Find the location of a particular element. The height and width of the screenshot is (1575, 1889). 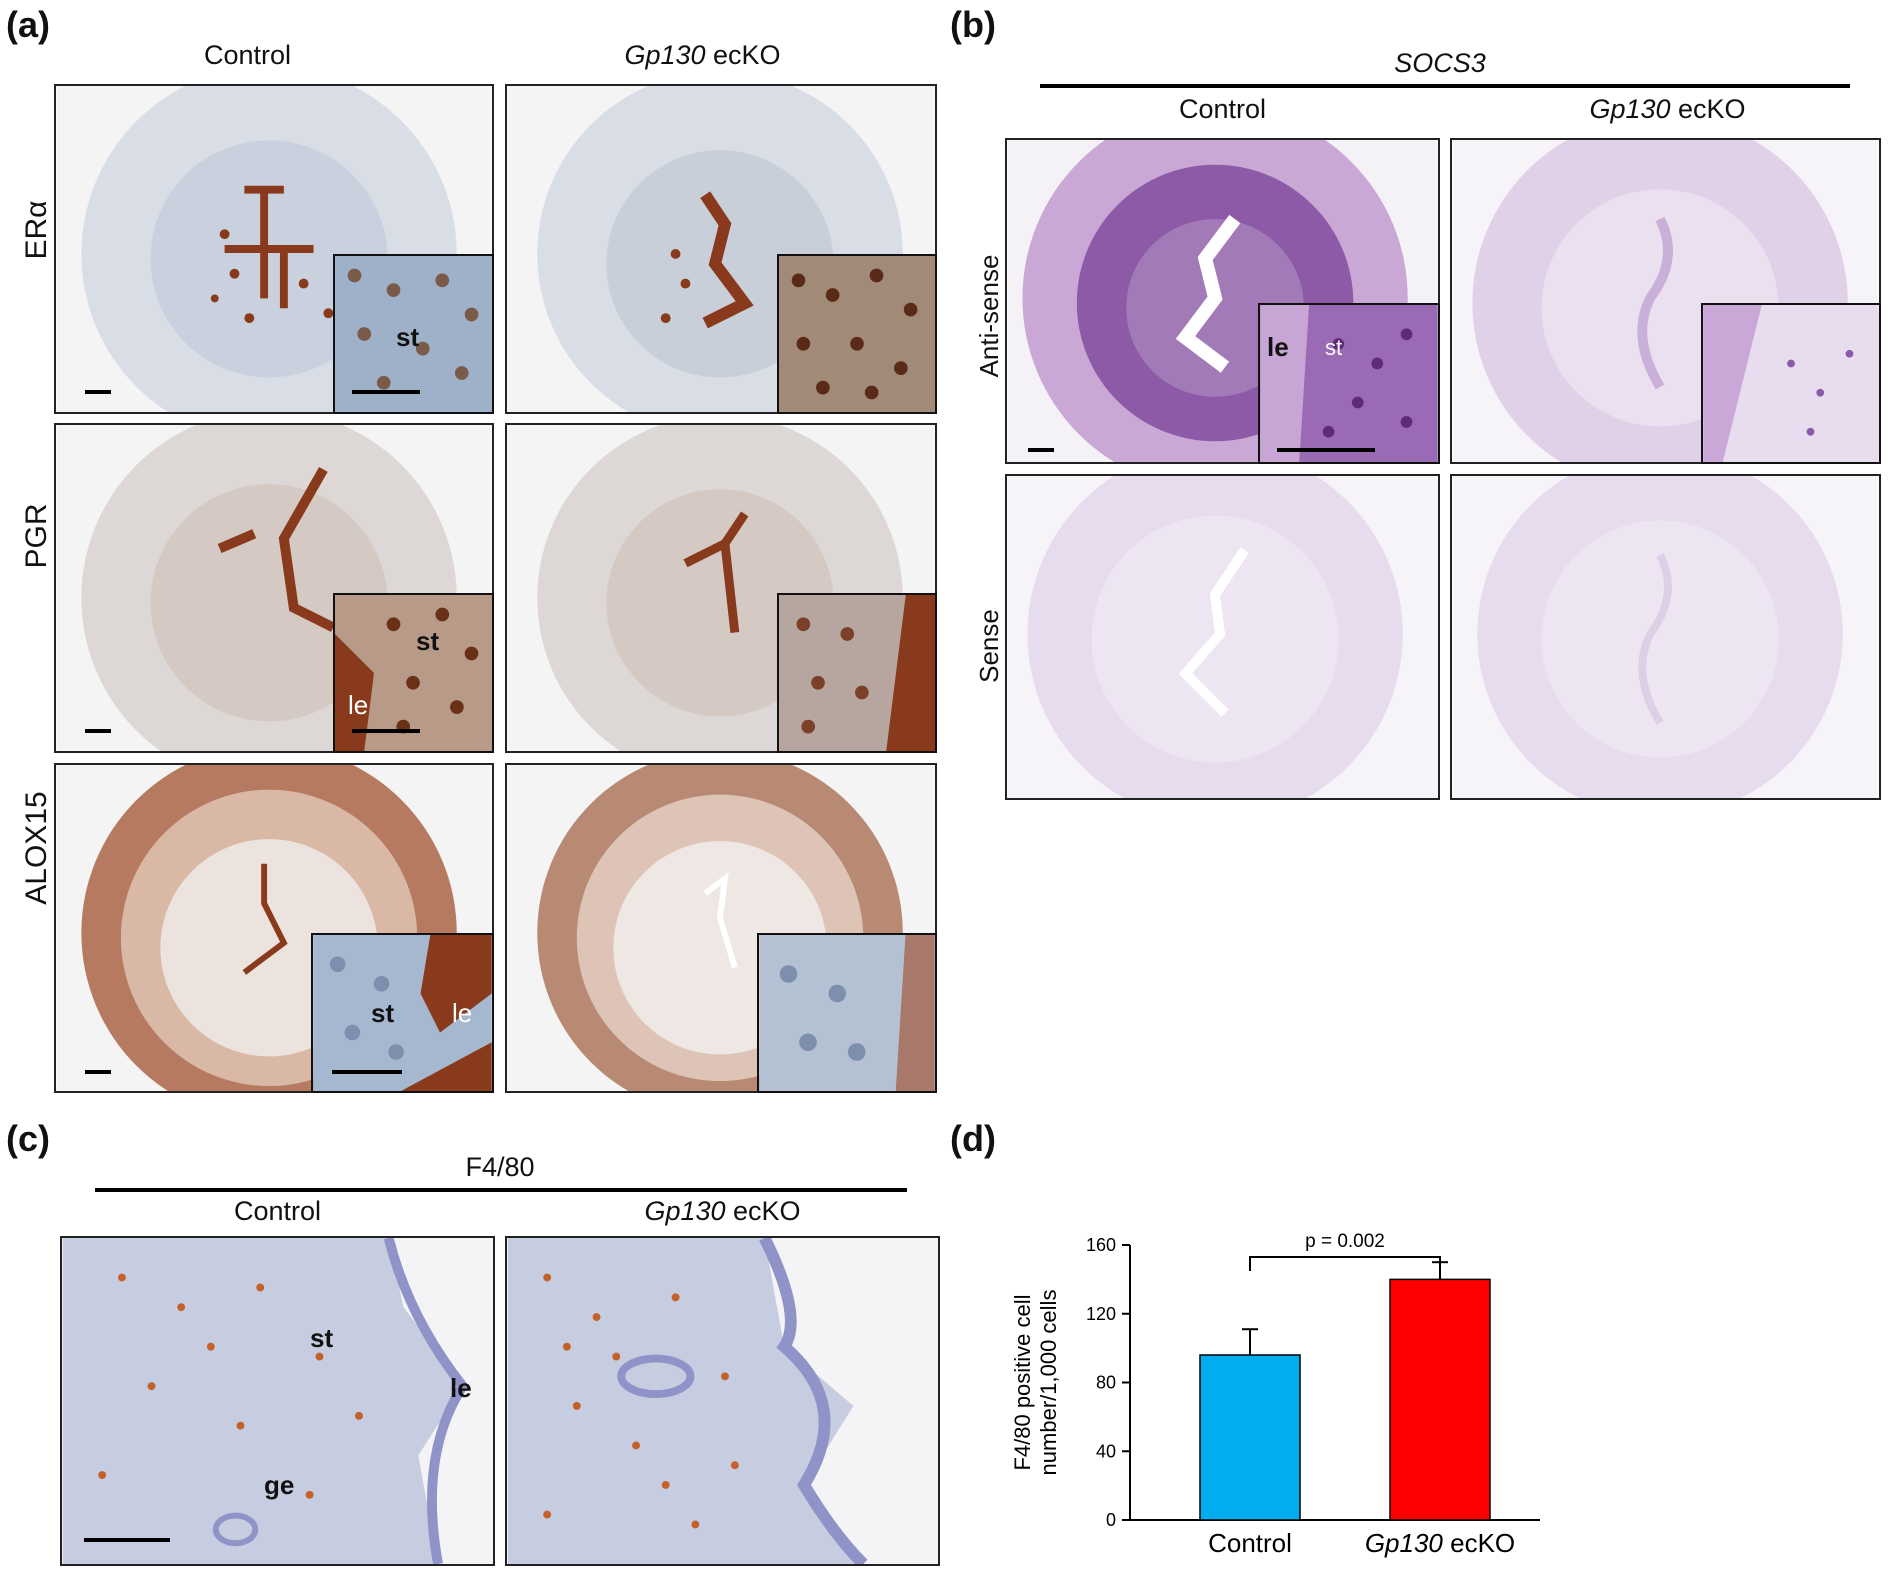

y-tick-label: 0 is located at coordinates (1111, 1520).